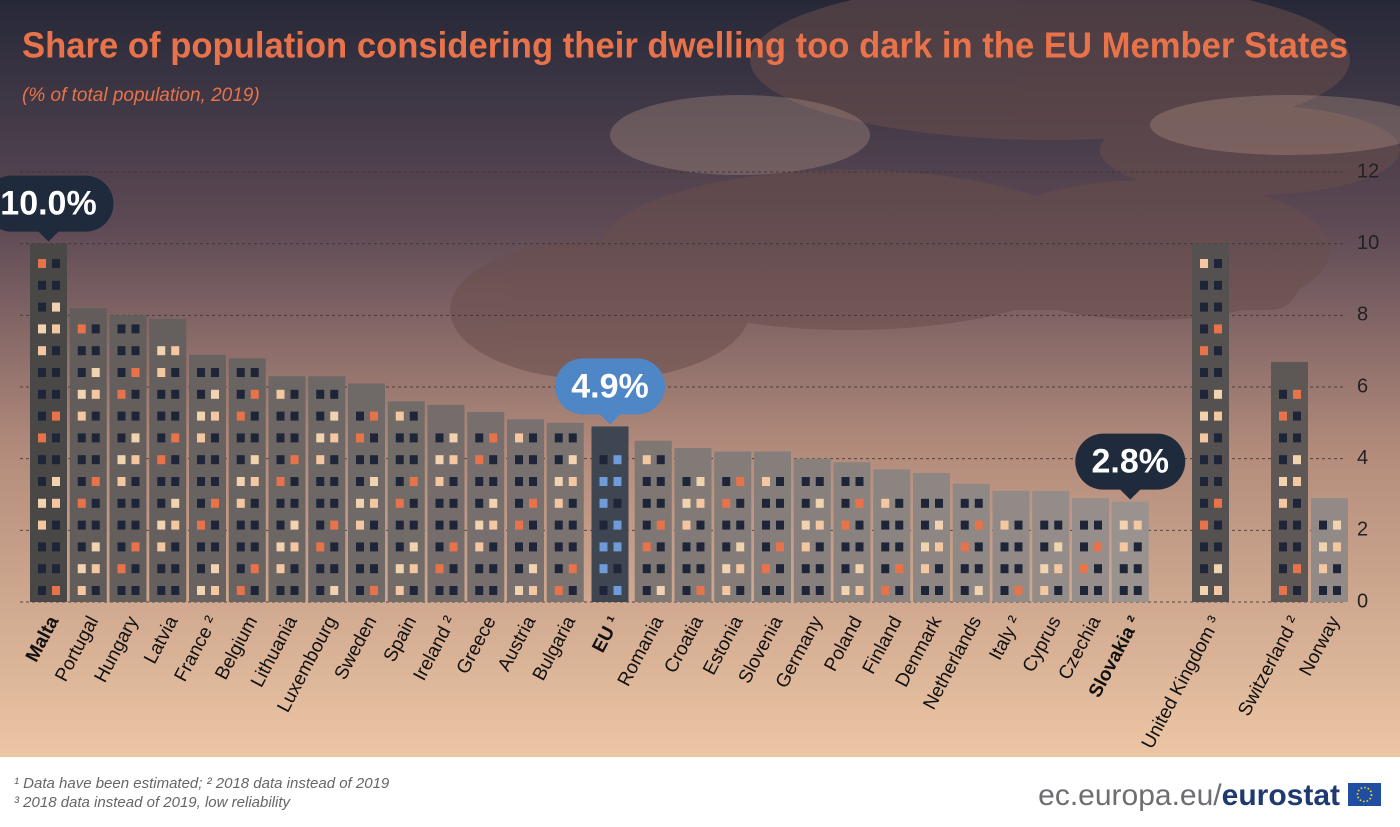  Describe the element at coordinates (1362, 386) in the screenshot. I see `y-tick-label: 6` at that location.